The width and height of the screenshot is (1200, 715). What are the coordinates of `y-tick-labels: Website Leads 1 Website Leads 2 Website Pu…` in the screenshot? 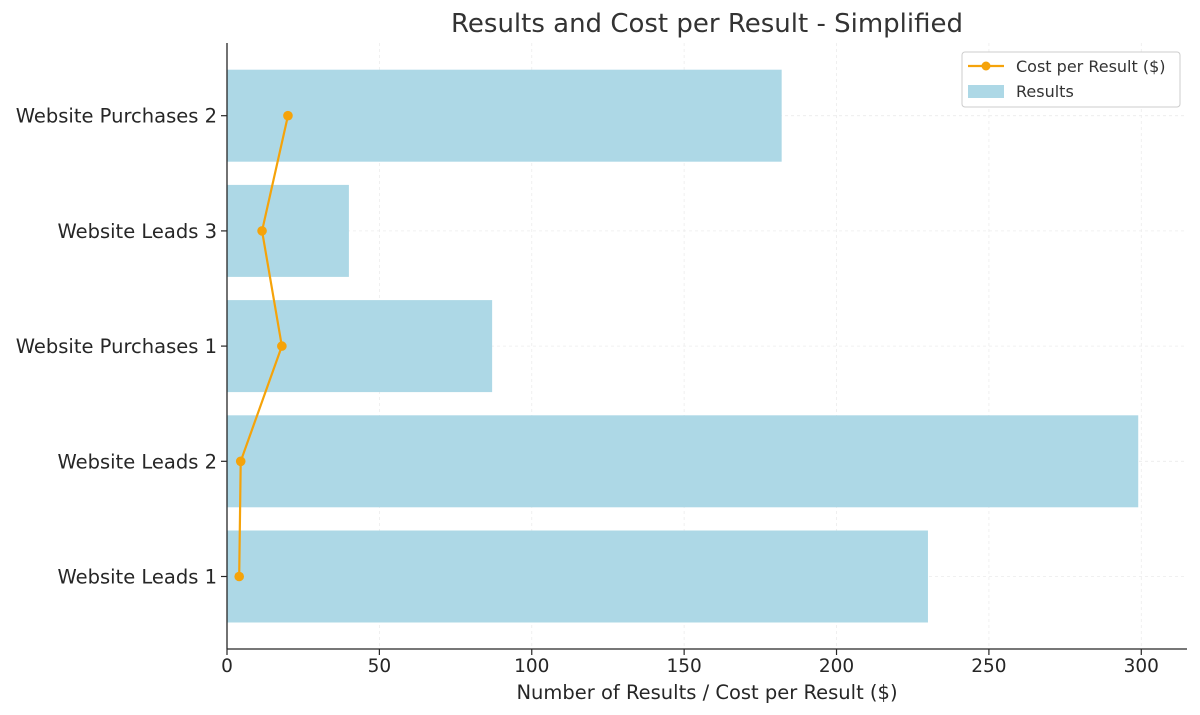 It's located at (121, 347).